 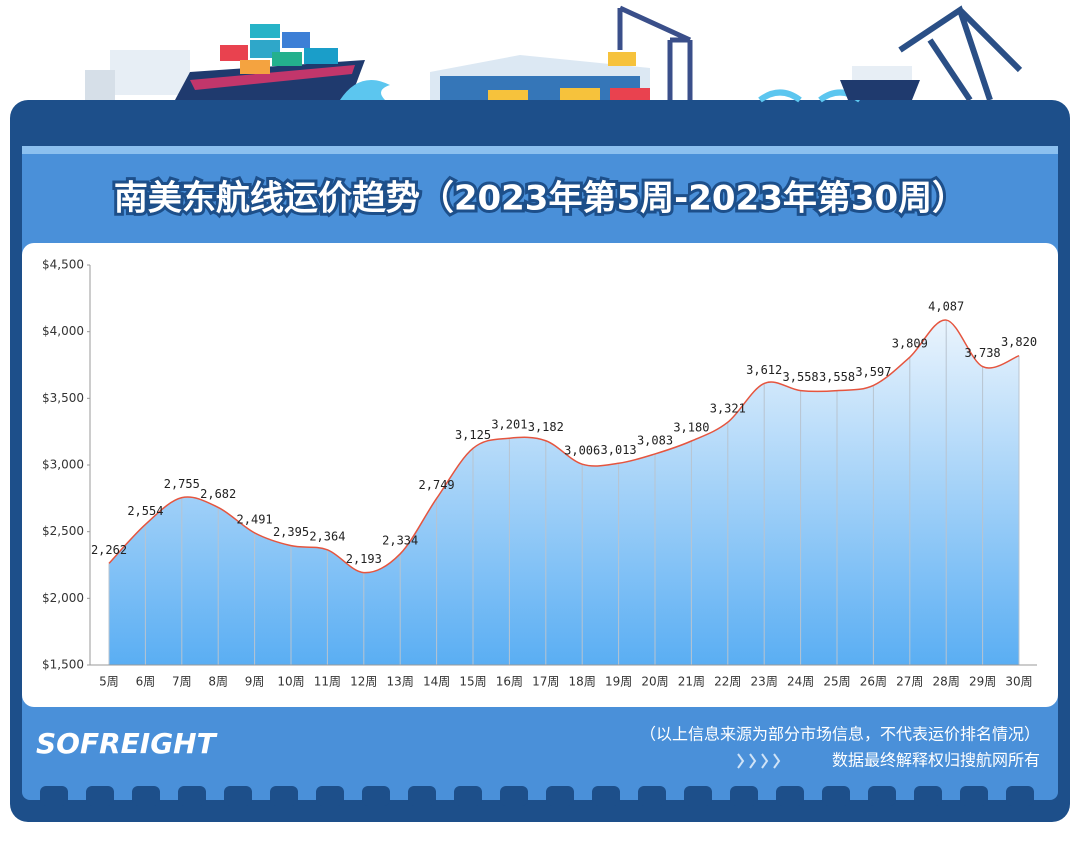 I want to click on x-tick-label: 13周, so click(x=400, y=682).